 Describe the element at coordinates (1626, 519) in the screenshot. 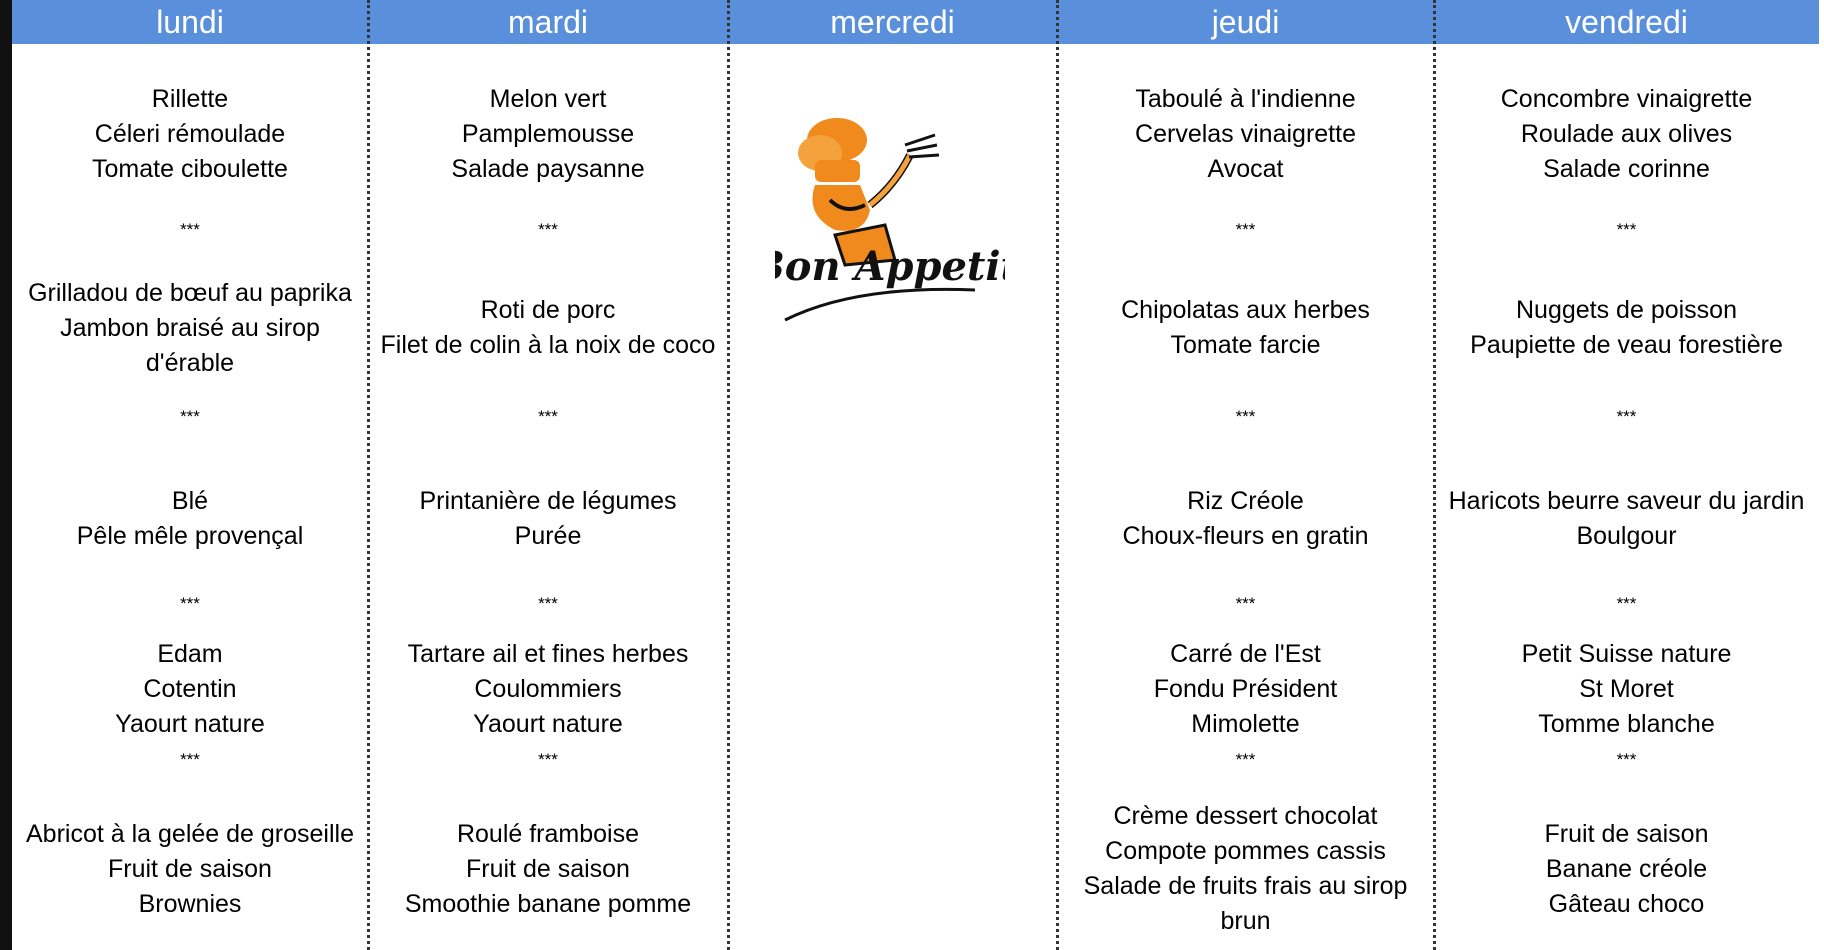

I see `course: Haricots beurre saveur du jardin Boulgour` at that location.